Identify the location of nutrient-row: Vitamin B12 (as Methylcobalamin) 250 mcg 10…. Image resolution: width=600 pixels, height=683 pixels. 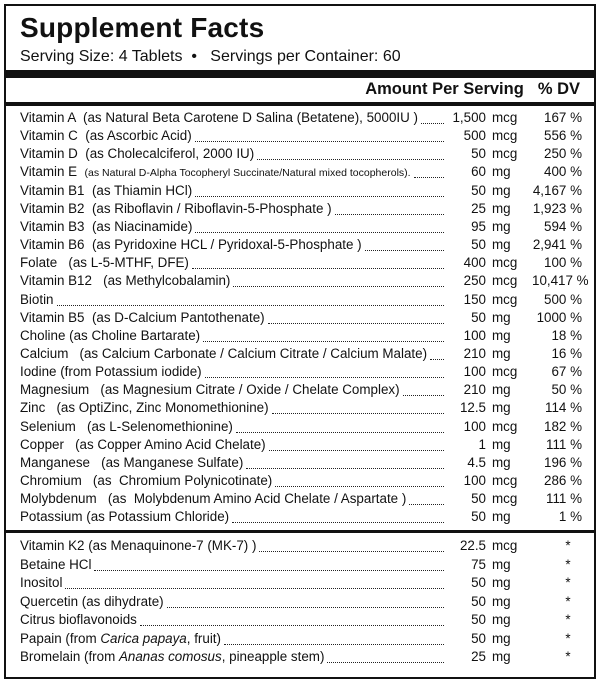
(304, 282).